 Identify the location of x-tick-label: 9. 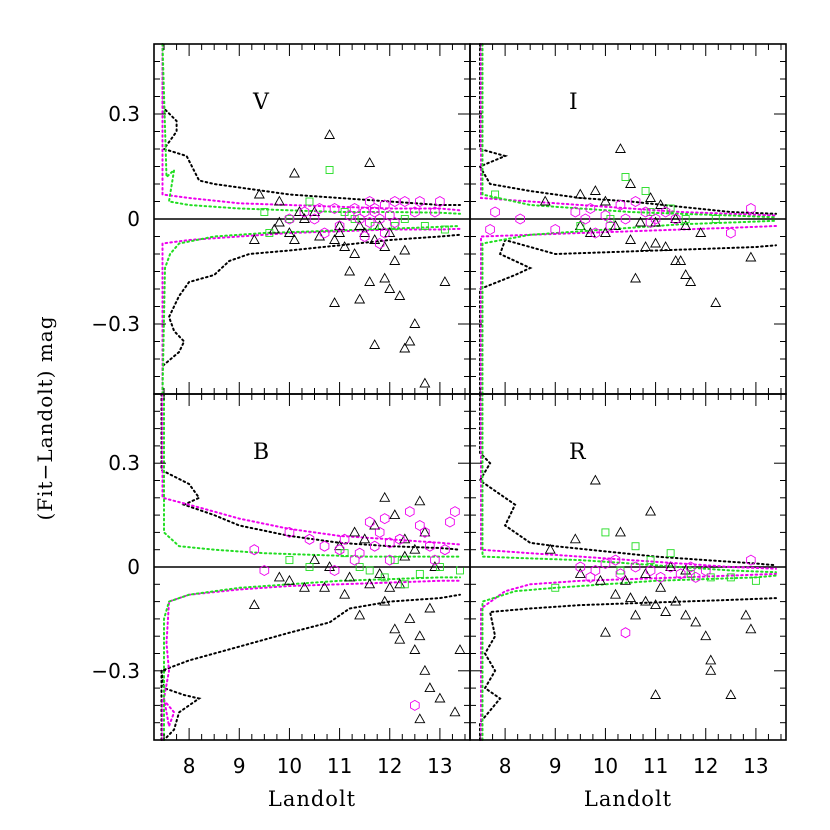
(555, 766).